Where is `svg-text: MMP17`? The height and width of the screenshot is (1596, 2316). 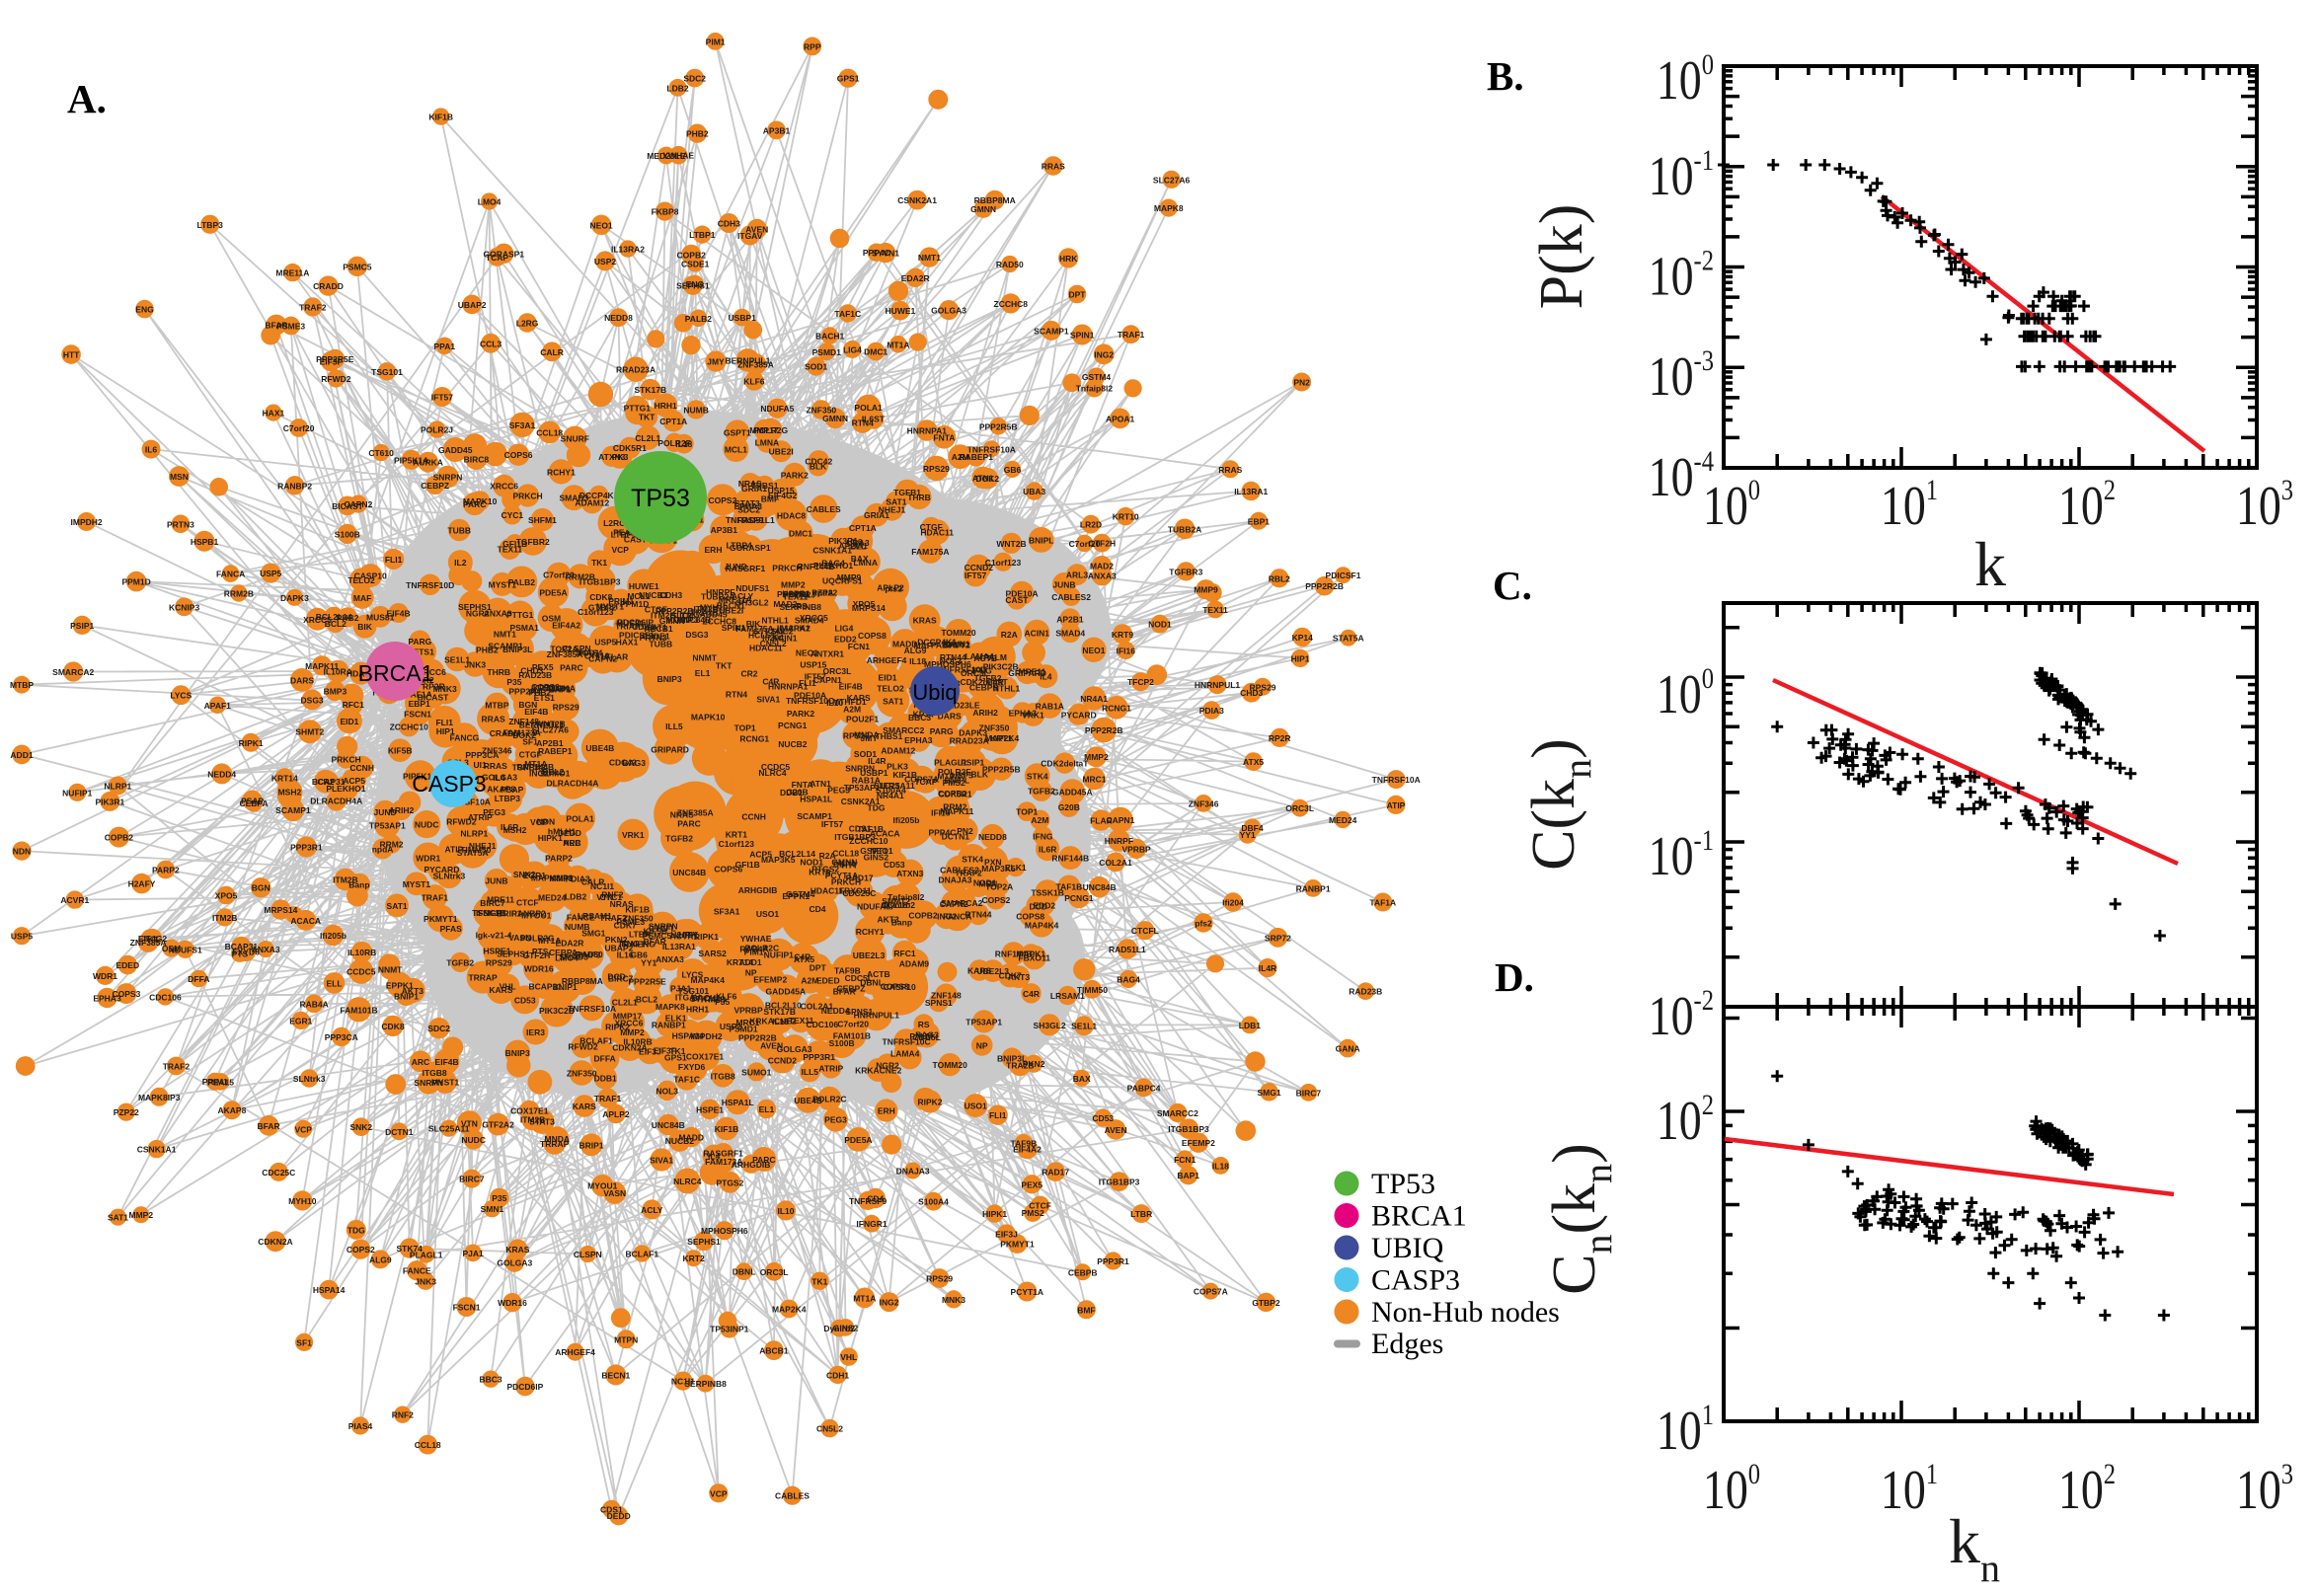 svg-text: MMP17 is located at coordinates (764, 430).